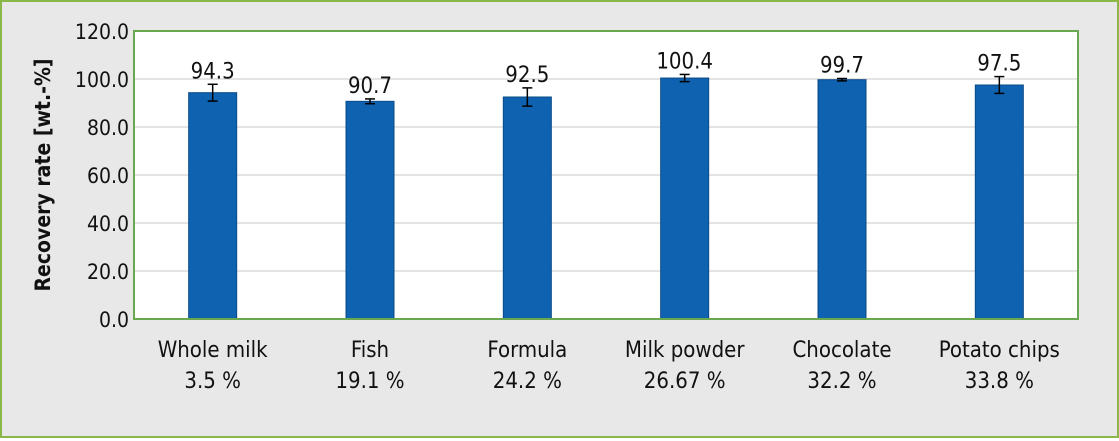 This screenshot has height=441, width=1119. Describe the element at coordinates (685, 350) in the screenshot. I see `x-category-label: Milk powder` at that location.